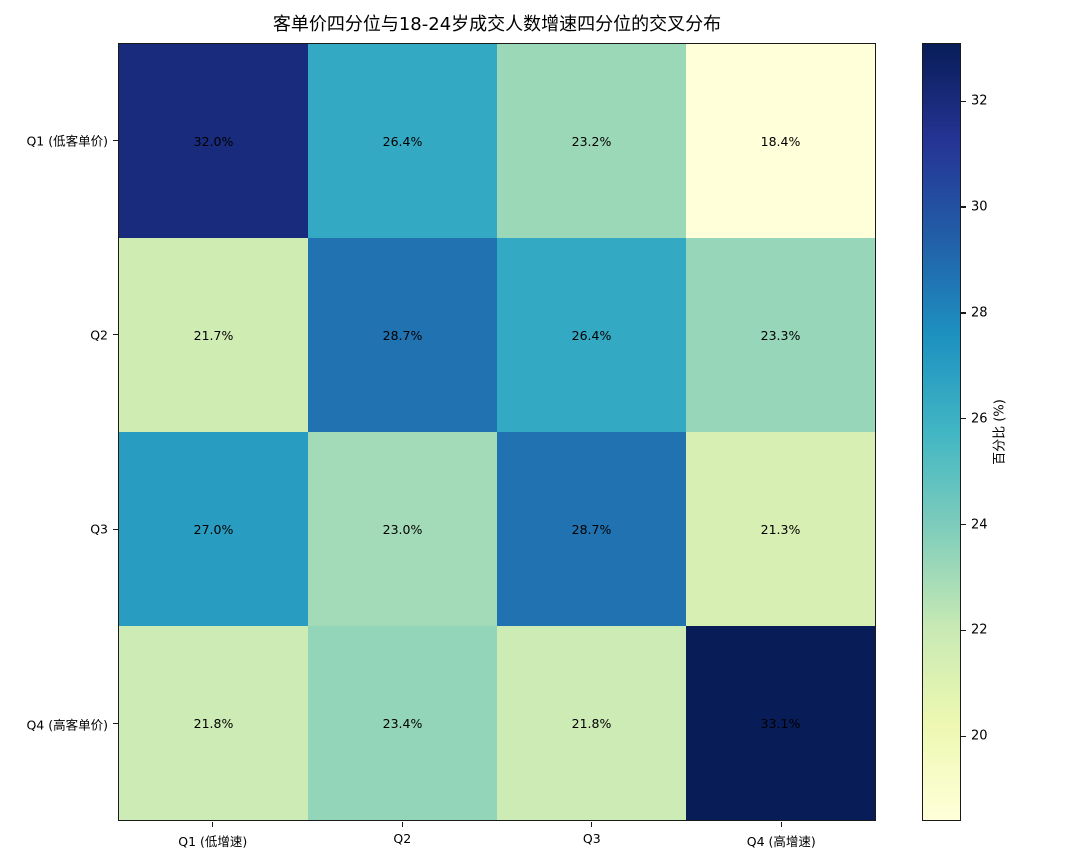  I want to click on x-tick-label-1: Q2, so click(402, 838).